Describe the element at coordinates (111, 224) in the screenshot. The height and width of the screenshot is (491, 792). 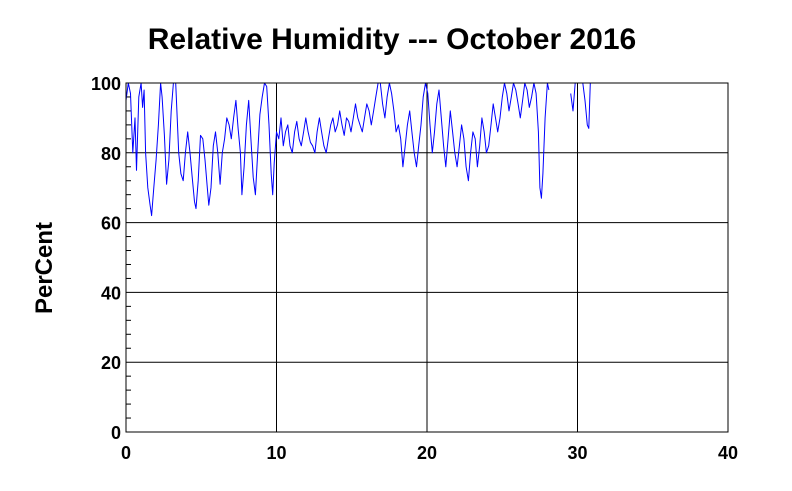
I see `y-tick-label-3: 60` at that location.